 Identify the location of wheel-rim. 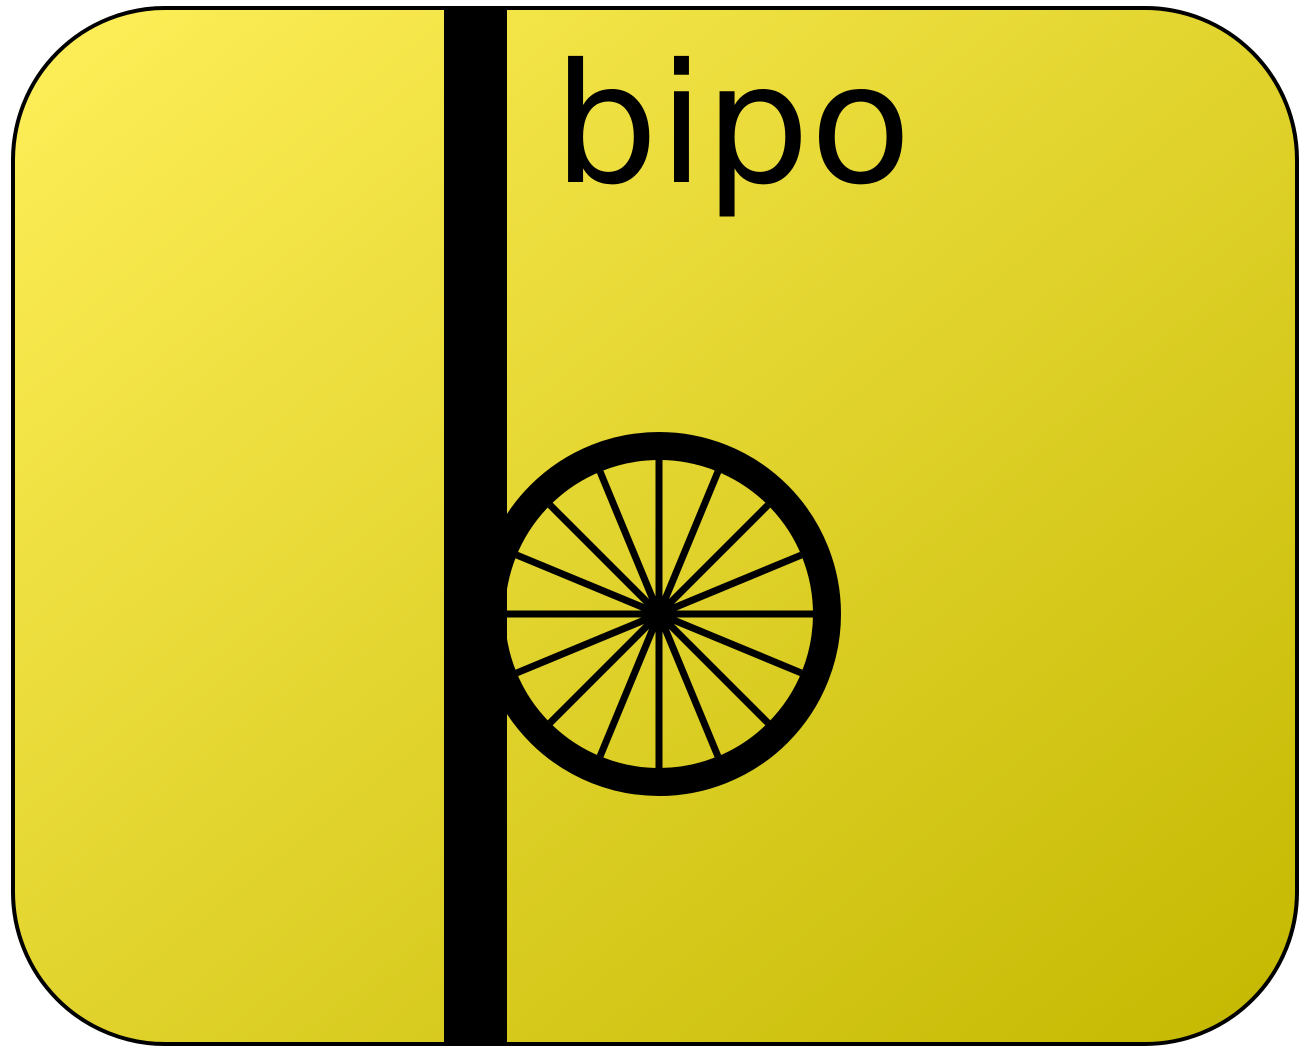
(659, 614).